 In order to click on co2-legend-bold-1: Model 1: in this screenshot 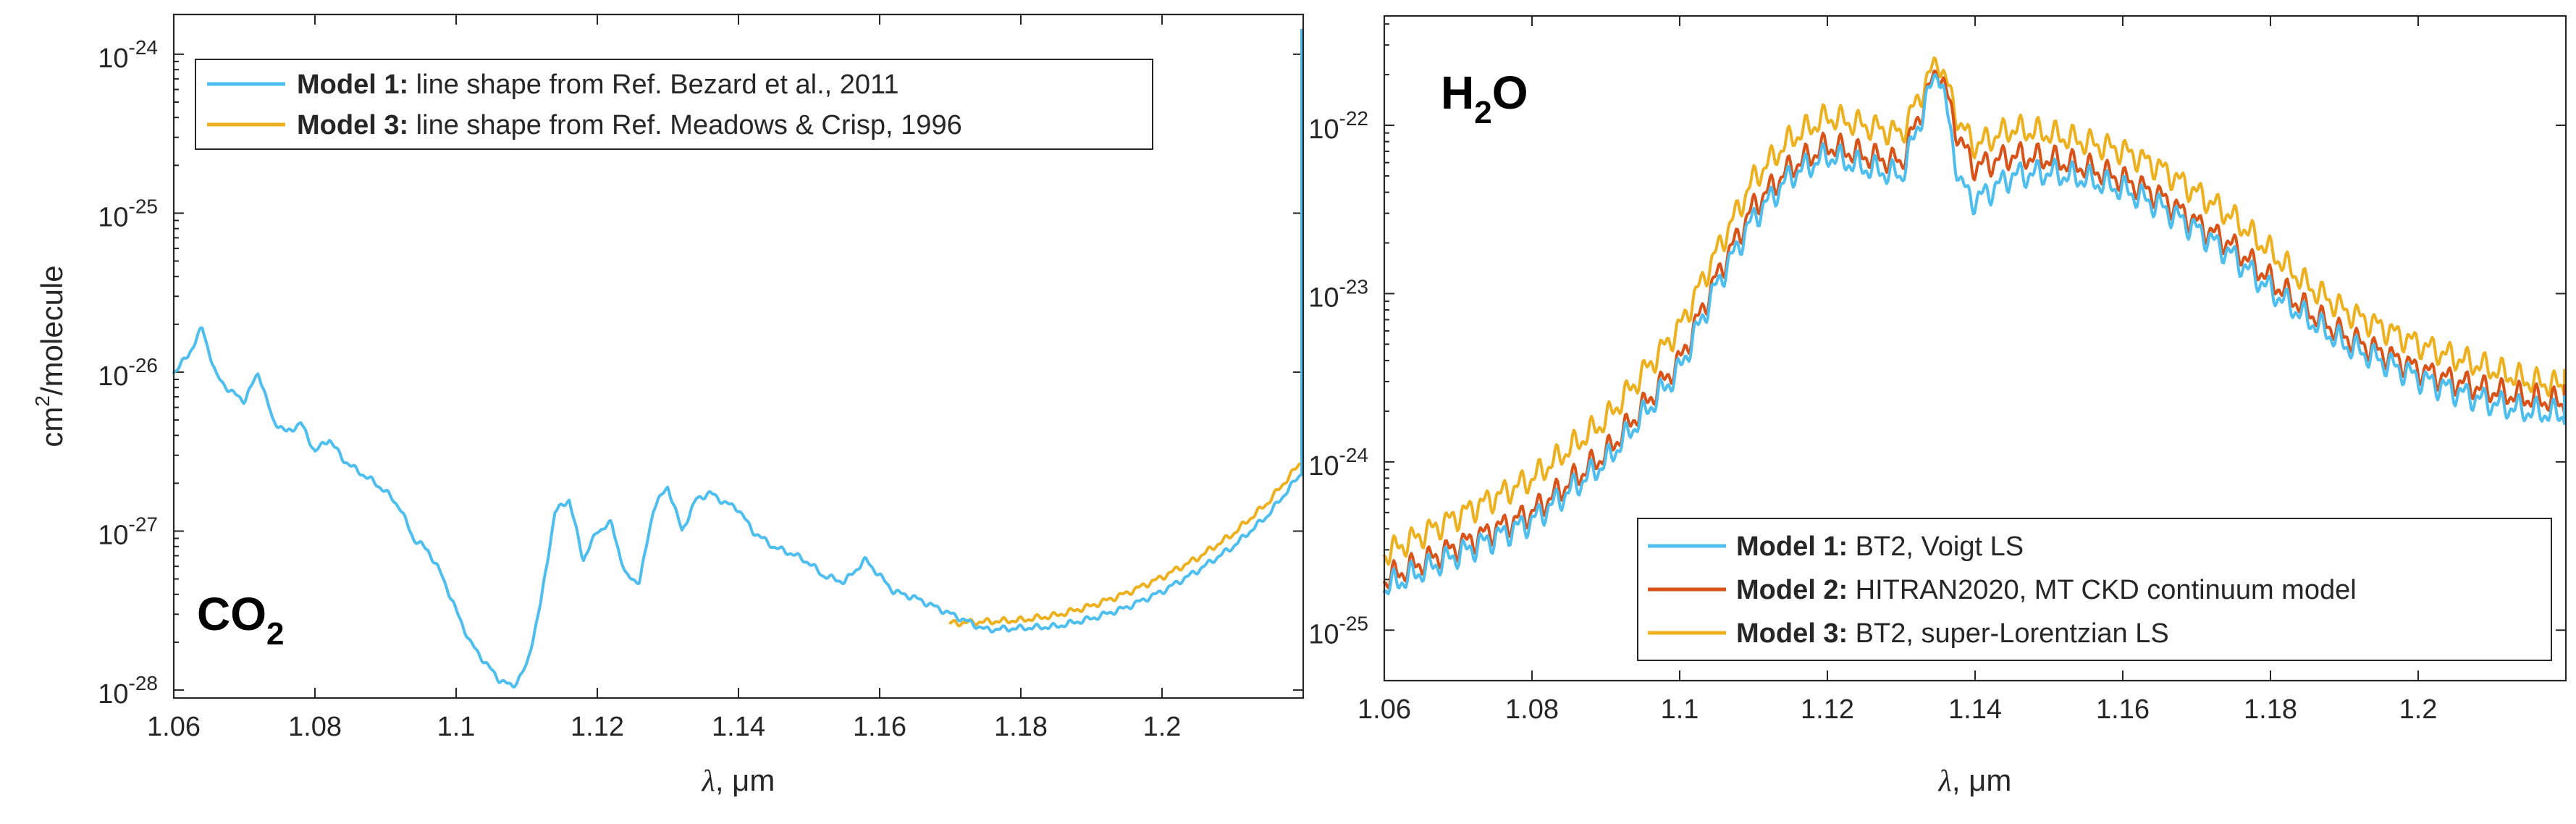, I will do `click(352, 85)`.